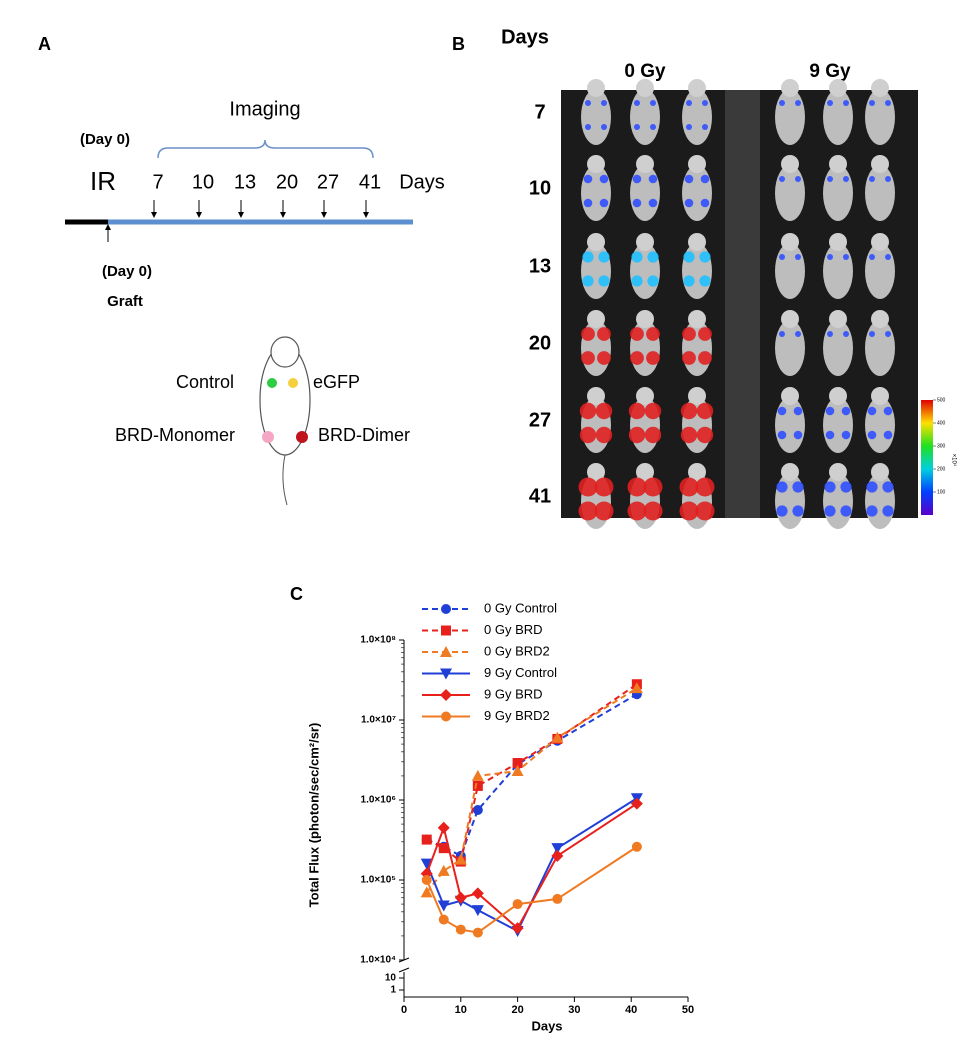  Describe the element at coordinates (941, 492) in the screenshot. I see `colorbar-tick-label: 100` at that location.